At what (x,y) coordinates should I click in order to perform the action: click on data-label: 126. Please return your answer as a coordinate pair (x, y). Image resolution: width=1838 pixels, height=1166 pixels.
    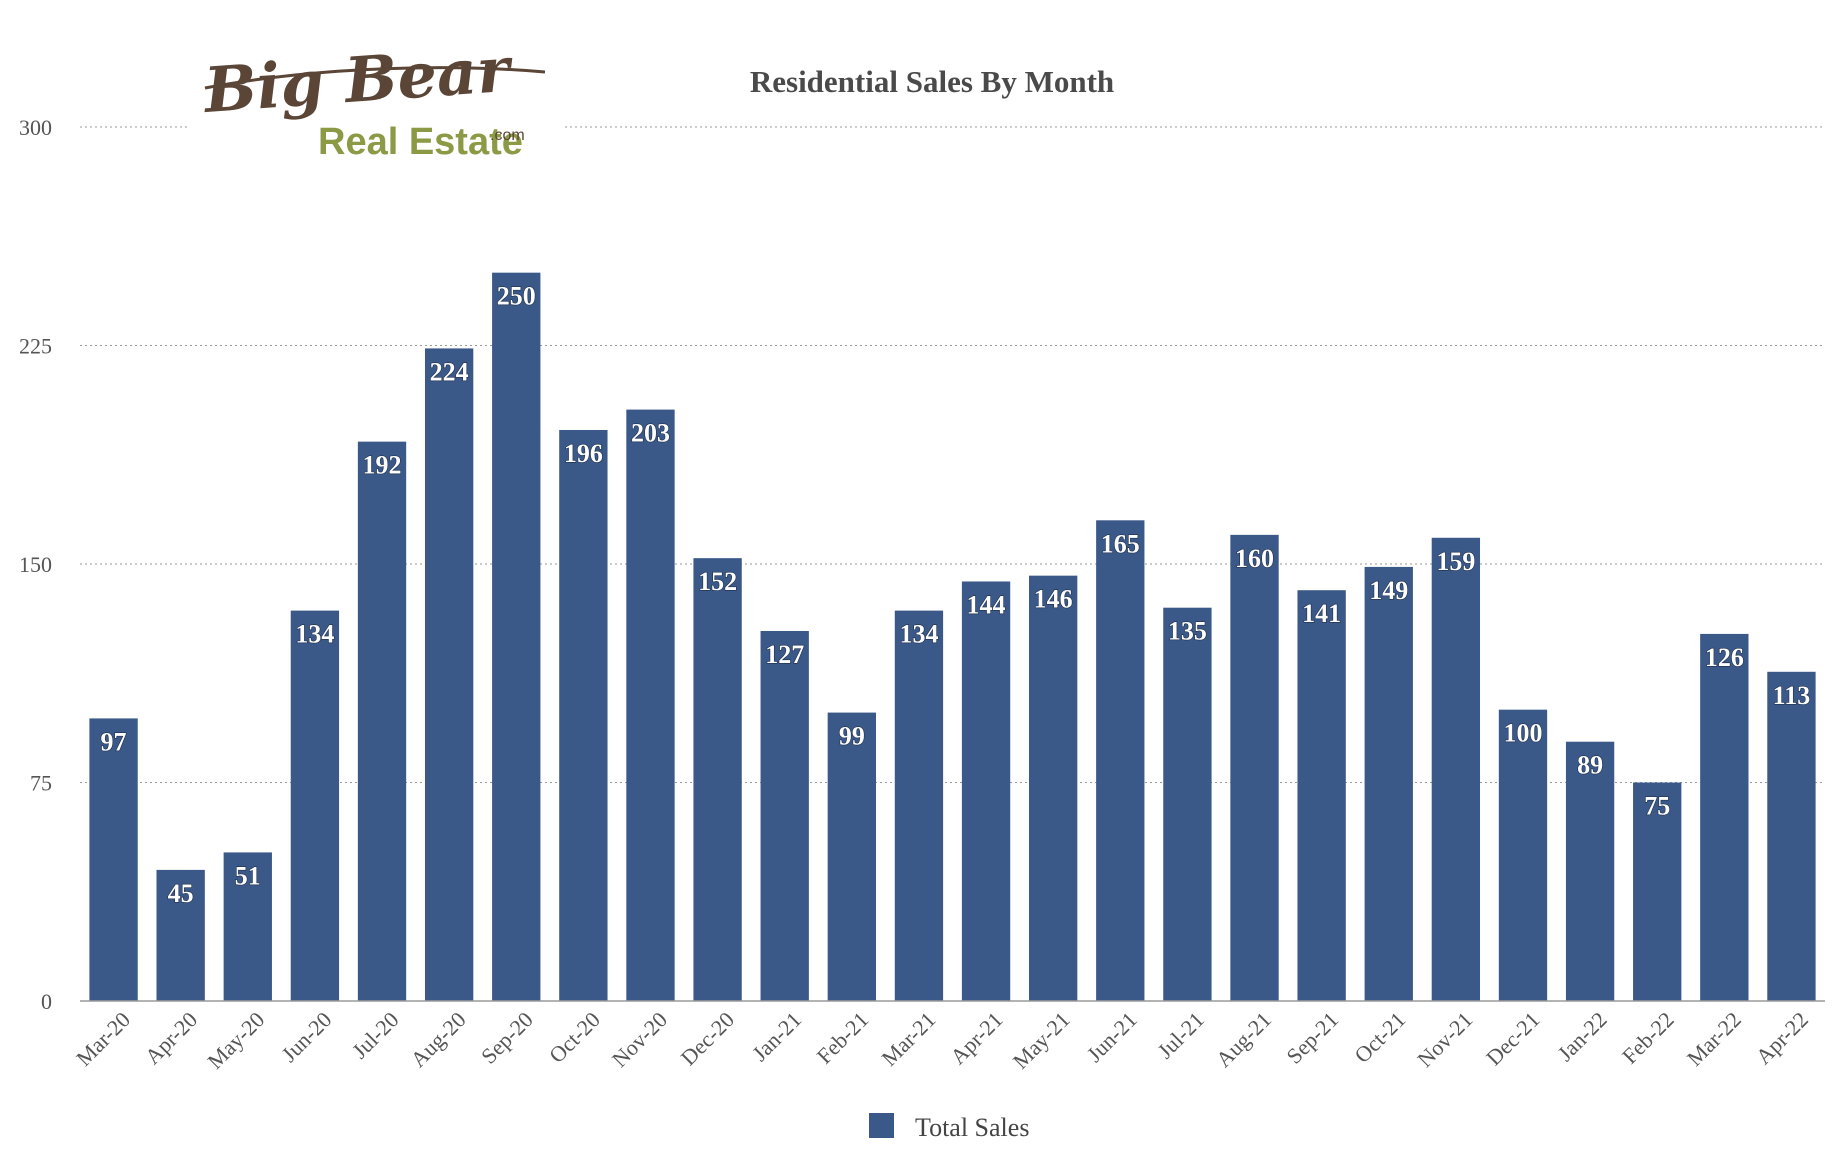
    Looking at the image, I should click on (1724, 657).